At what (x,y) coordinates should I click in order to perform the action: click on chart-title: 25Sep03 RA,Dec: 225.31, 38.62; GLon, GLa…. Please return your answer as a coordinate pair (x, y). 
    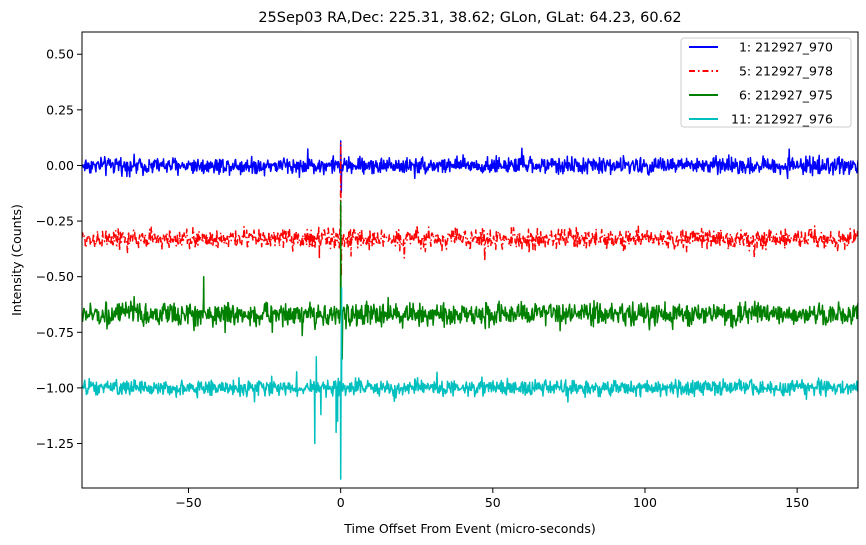
    Looking at the image, I should click on (469, 18).